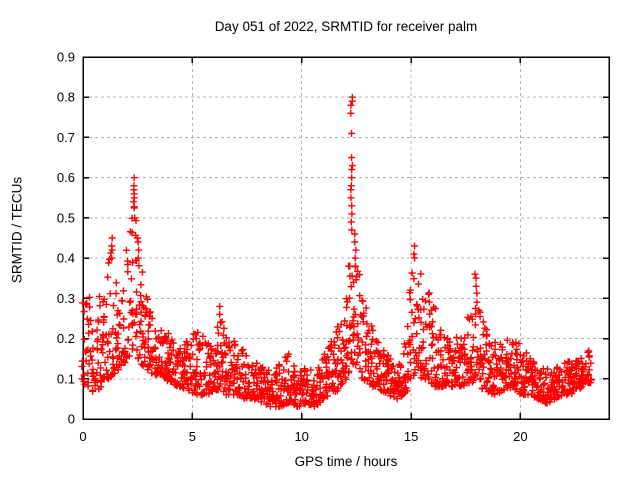  Describe the element at coordinates (192, 436) in the screenshot. I see `x-tick-label: 5` at that location.